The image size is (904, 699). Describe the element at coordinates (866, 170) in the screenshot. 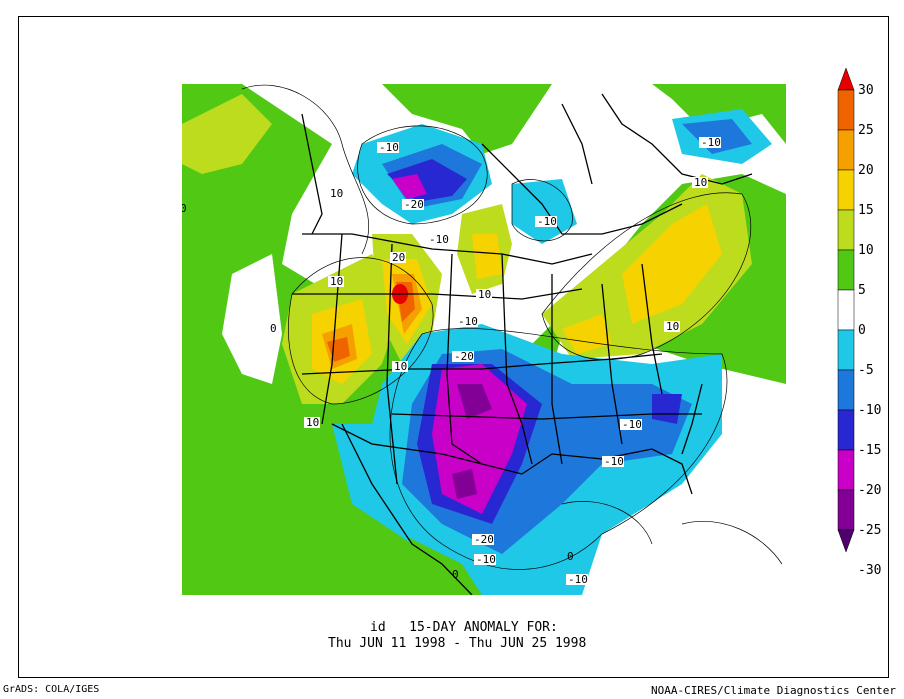

I see `legend-tick-label: 20` at that location.